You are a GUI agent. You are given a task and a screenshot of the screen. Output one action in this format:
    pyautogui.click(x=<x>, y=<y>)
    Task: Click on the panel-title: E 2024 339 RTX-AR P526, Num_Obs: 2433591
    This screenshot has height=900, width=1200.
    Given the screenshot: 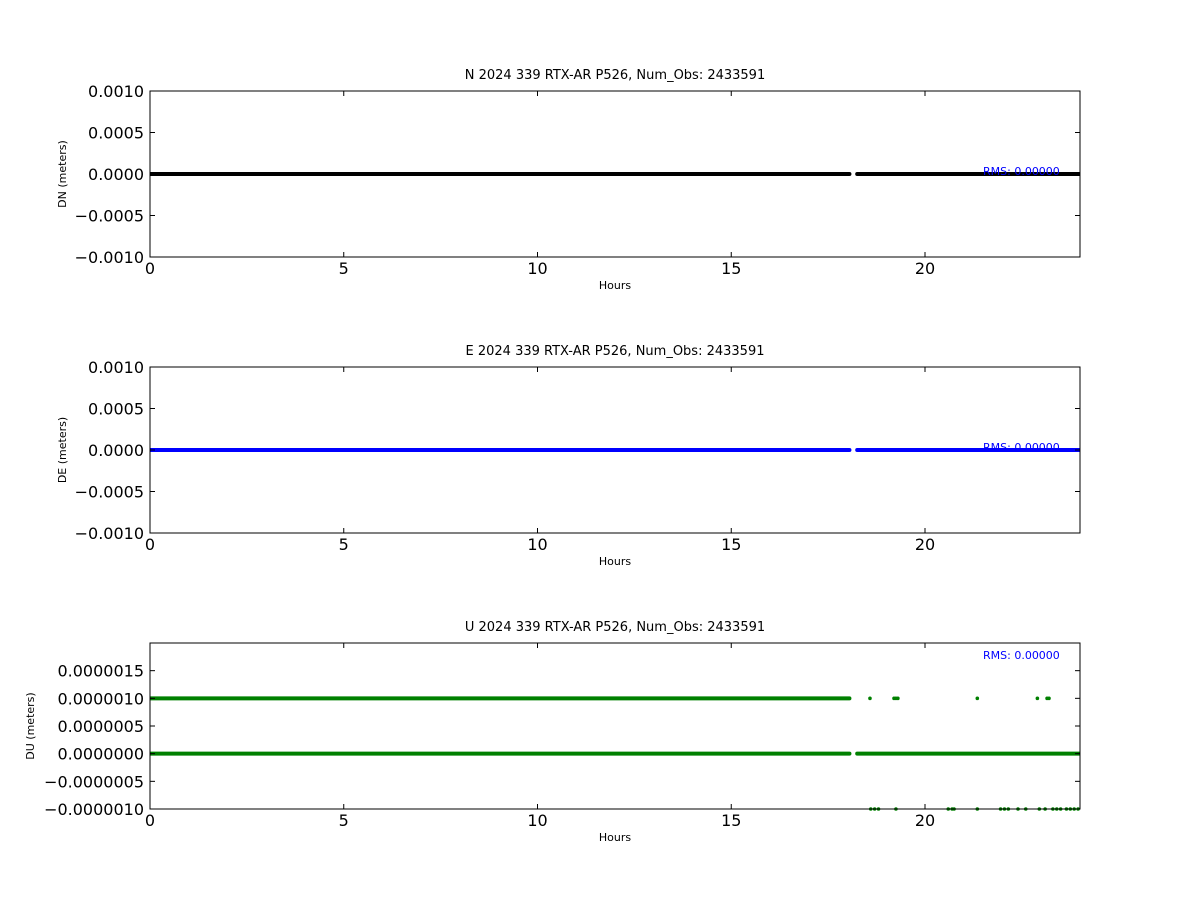 What is the action you would take?
    pyautogui.click(x=615, y=351)
    